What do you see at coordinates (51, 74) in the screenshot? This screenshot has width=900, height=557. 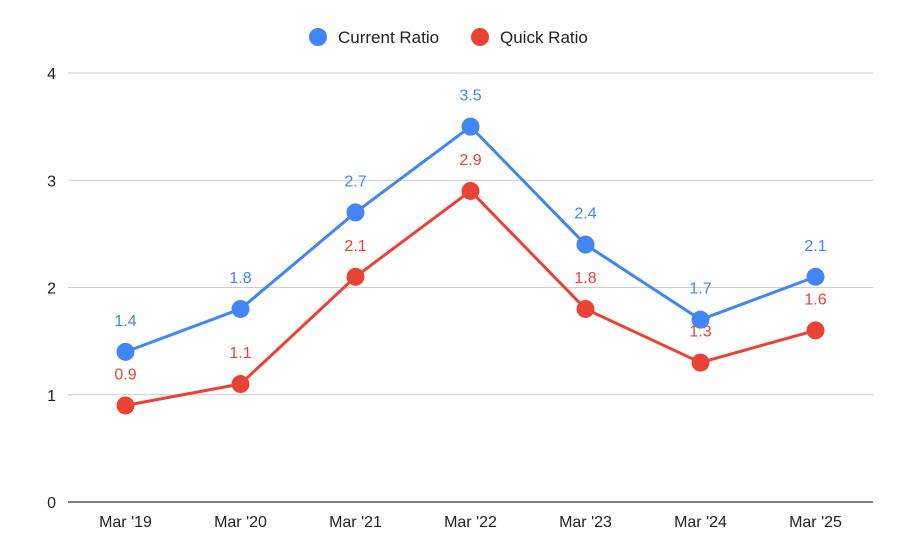 I see `y-tick-label: 4` at bounding box center [51, 74].